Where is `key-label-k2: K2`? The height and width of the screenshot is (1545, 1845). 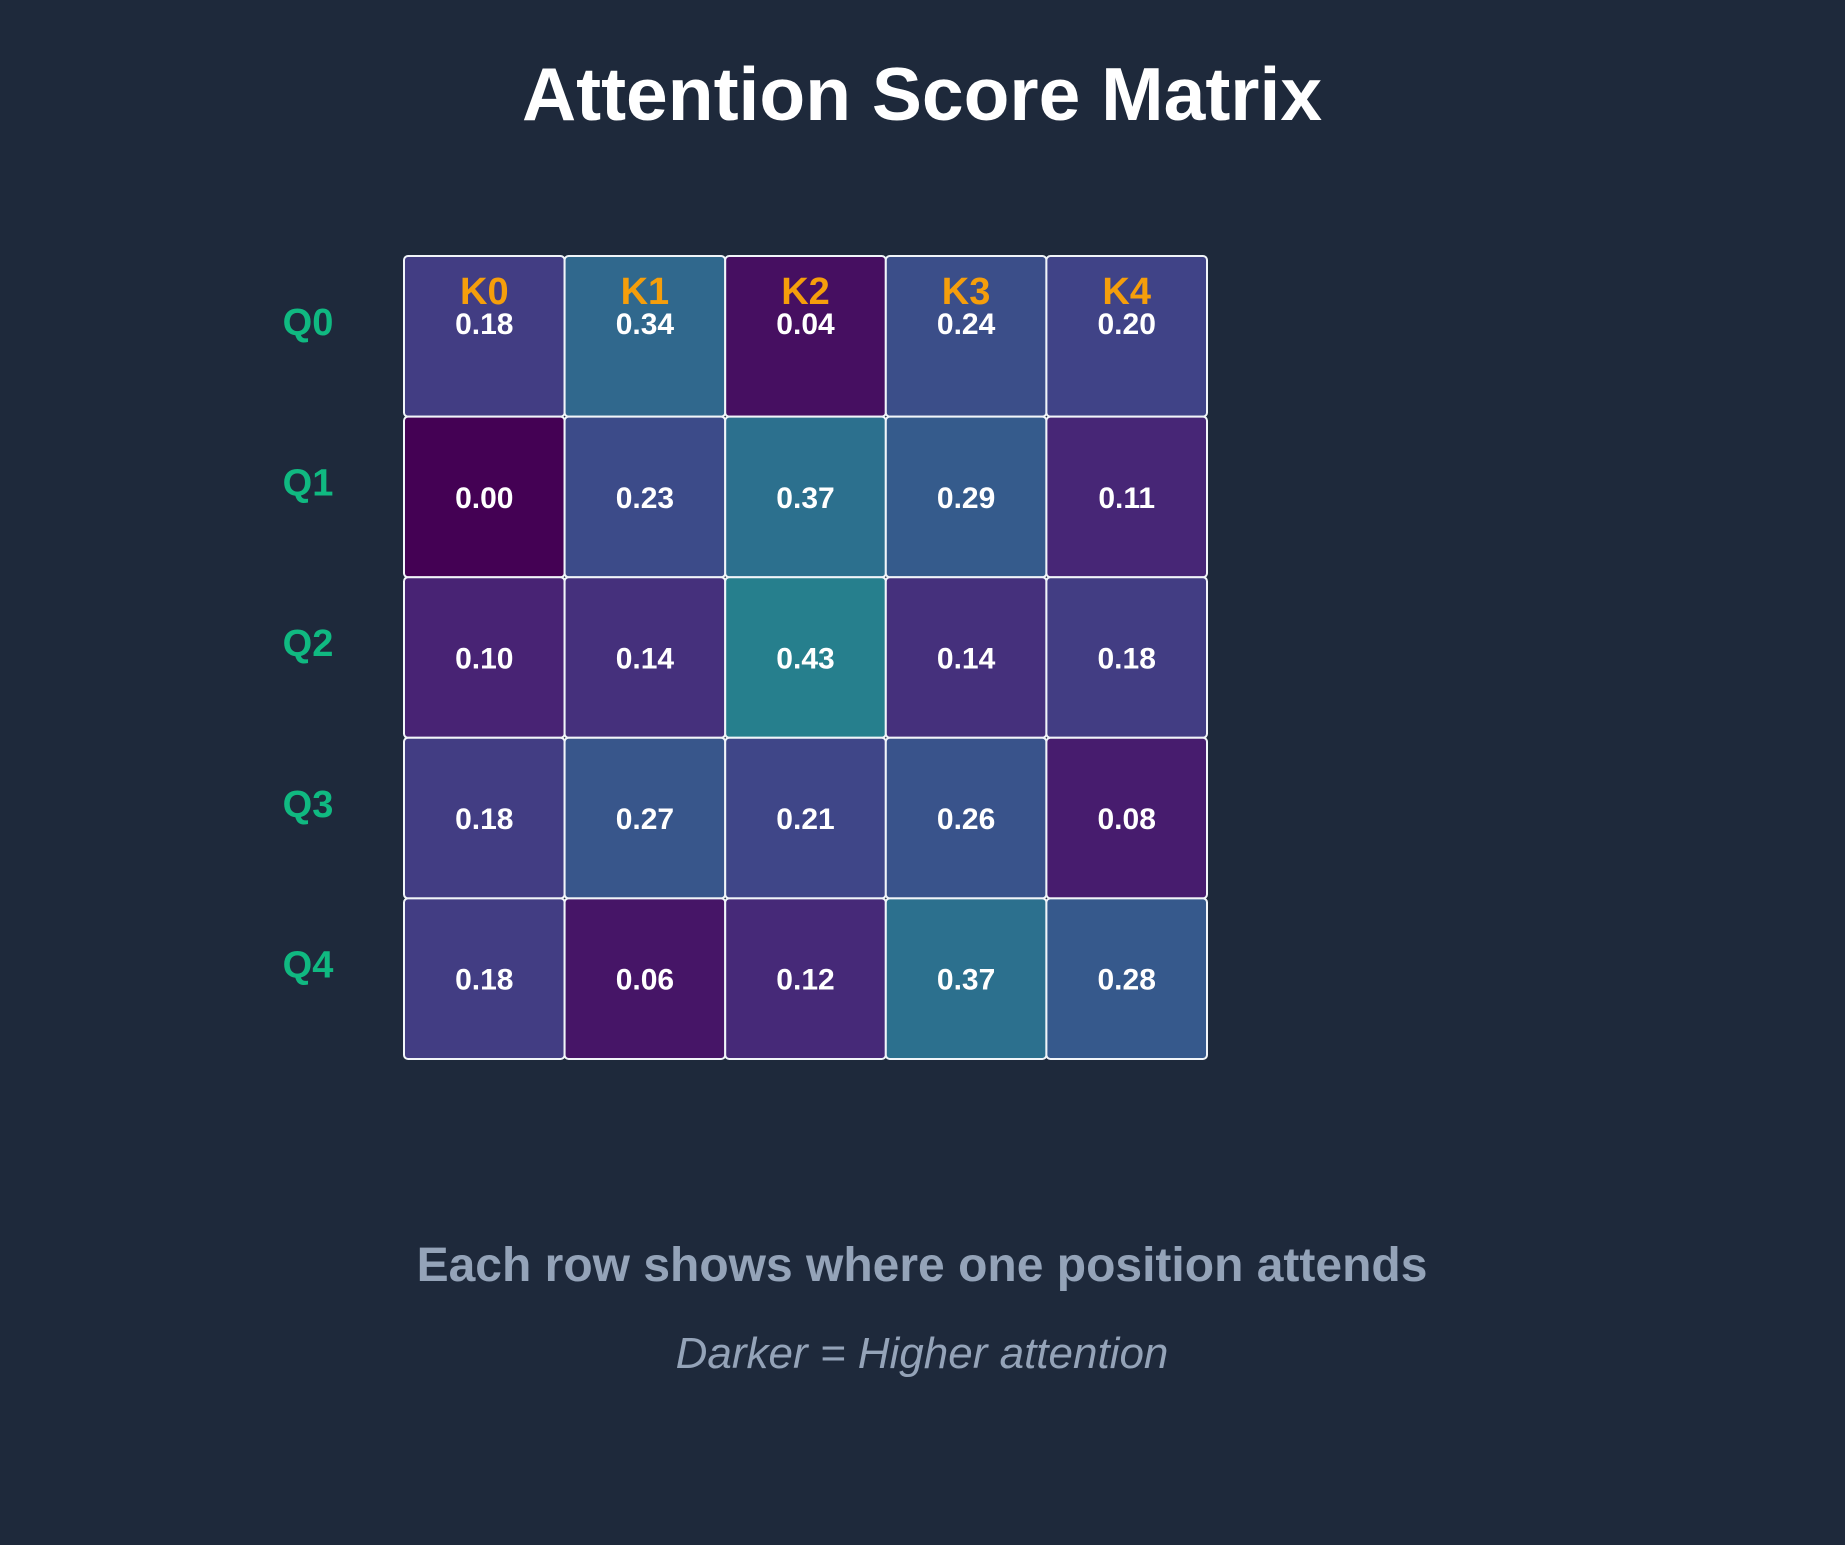 key-label-k2: K2 is located at coordinates (805, 292).